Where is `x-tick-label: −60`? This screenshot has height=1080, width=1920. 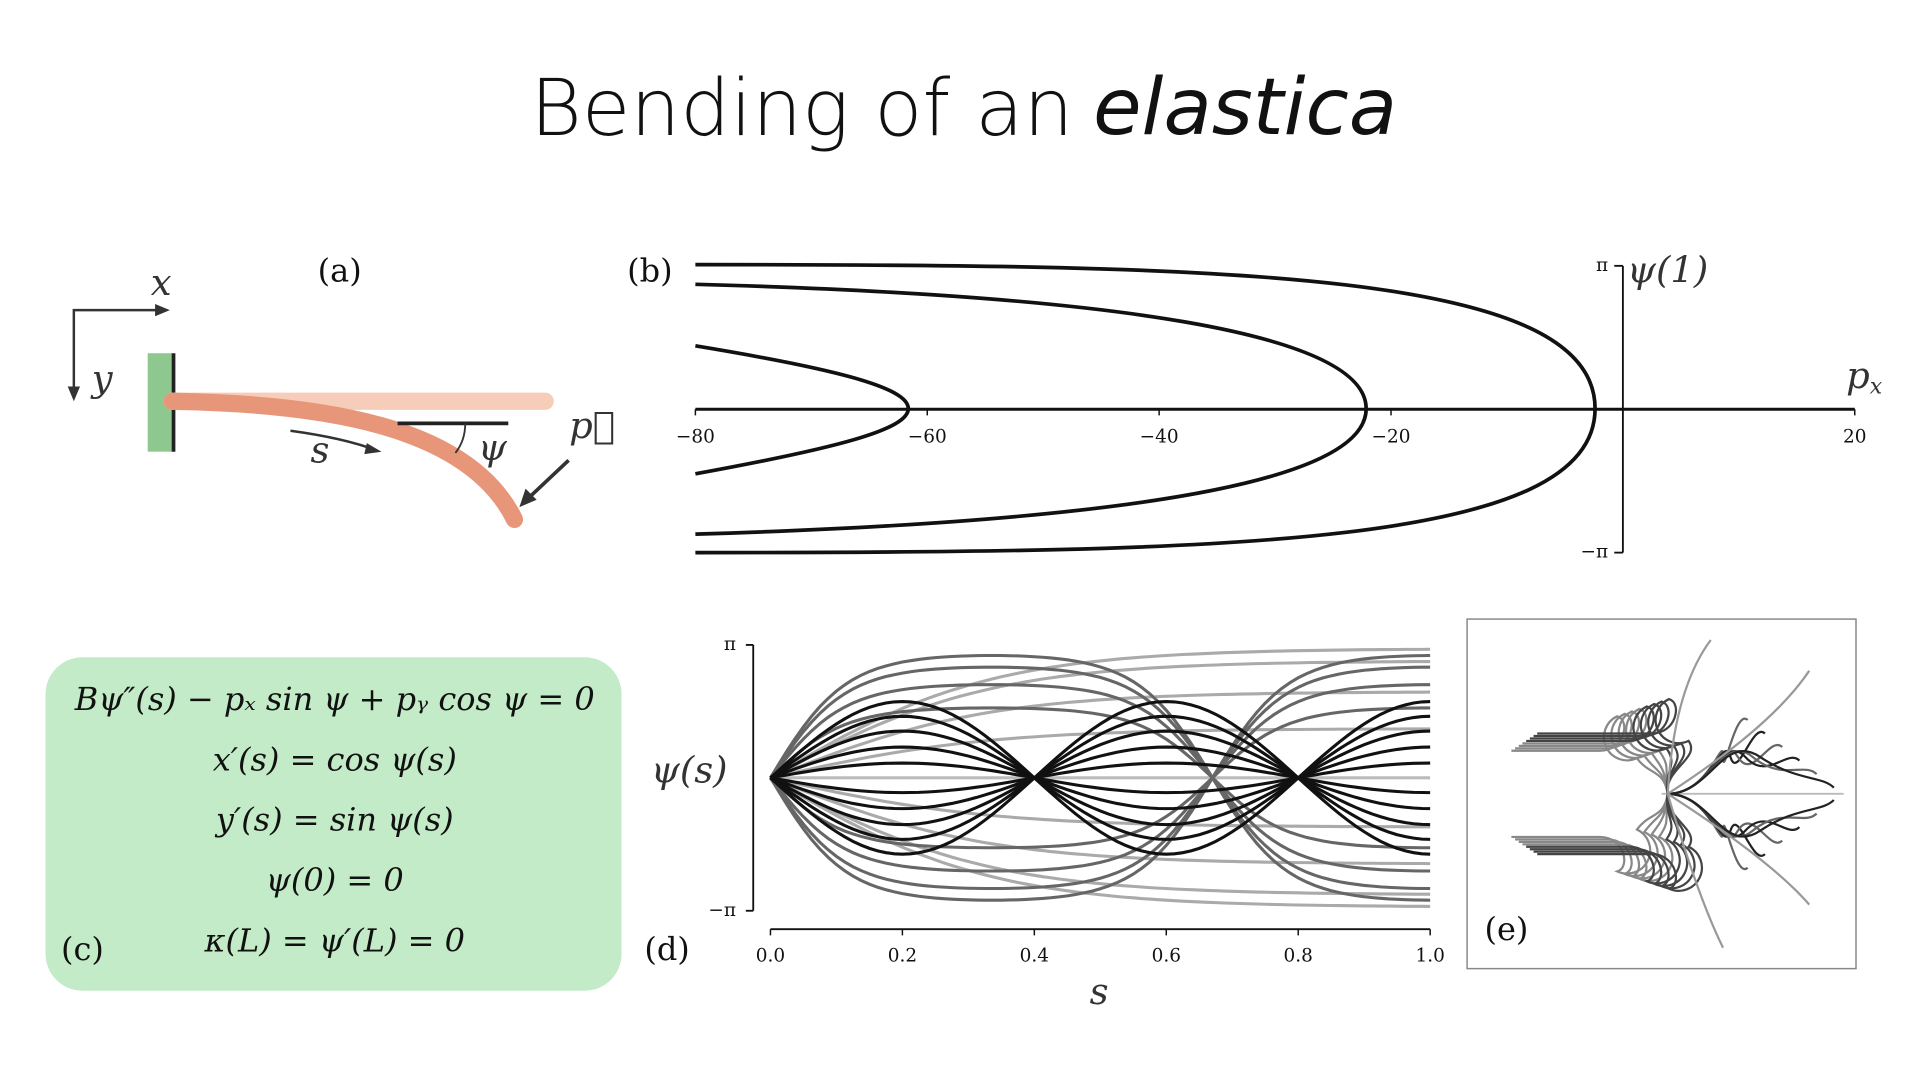
x-tick-label: −60 is located at coordinates (927, 437).